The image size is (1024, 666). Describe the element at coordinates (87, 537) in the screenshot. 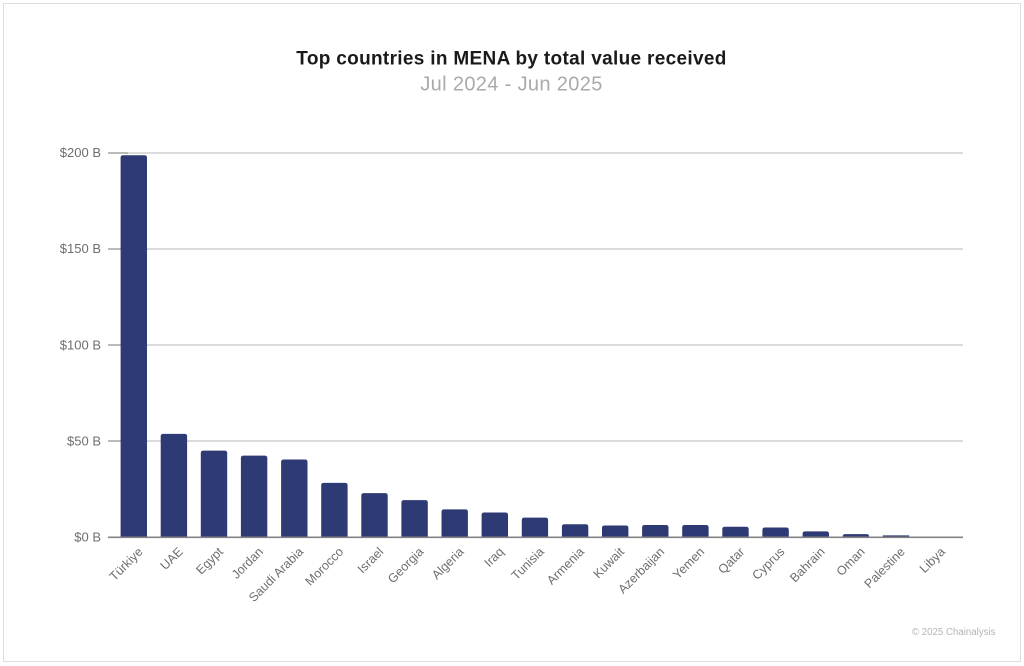

I see `svg-text: $0 B` at that location.